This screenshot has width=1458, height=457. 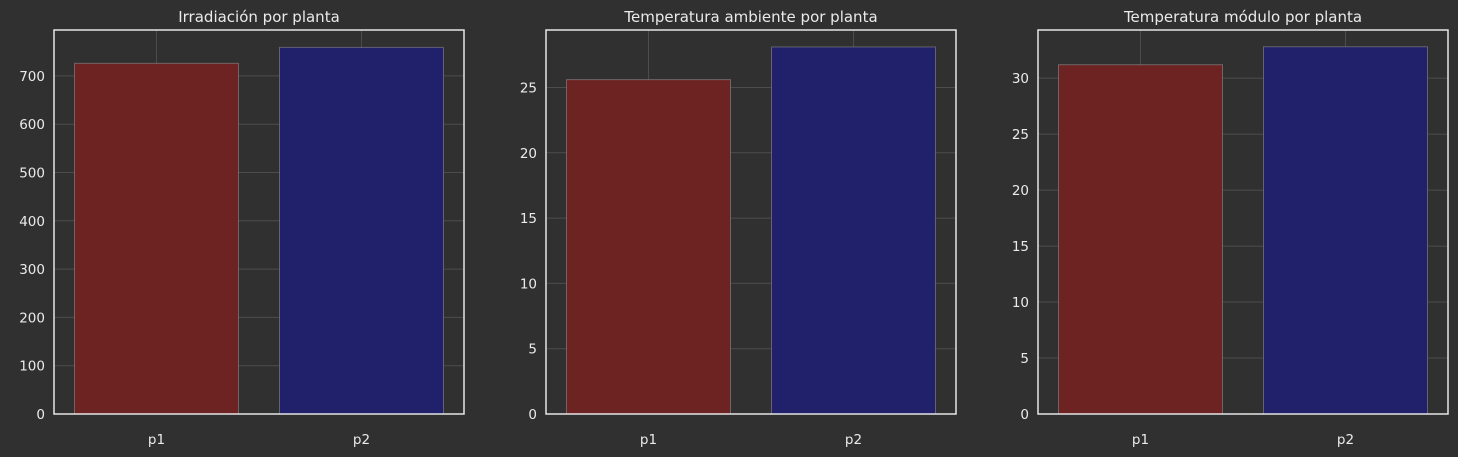 What do you see at coordinates (1242, 17) in the screenshot?
I see `chart-title: Temperatura módulo por planta` at bounding box center [1242, 17].